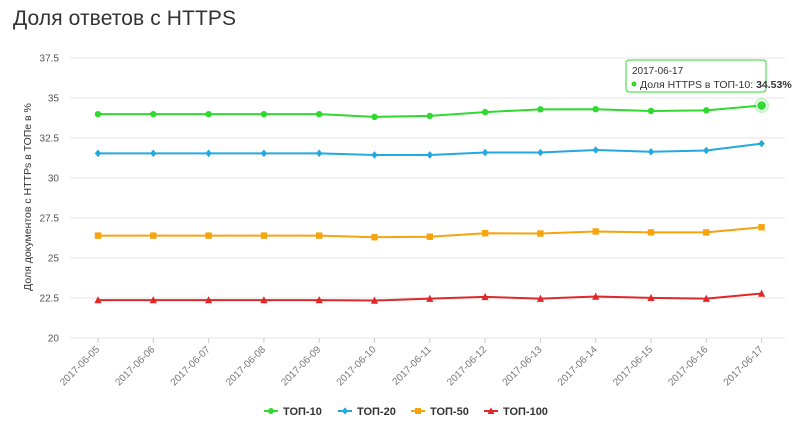 The image size is (800, 423). What do you see at coordinates (357, 366) in the screenshot?
I see `x-tick-label: 2017-06-10` at bounding box center [357, 366].